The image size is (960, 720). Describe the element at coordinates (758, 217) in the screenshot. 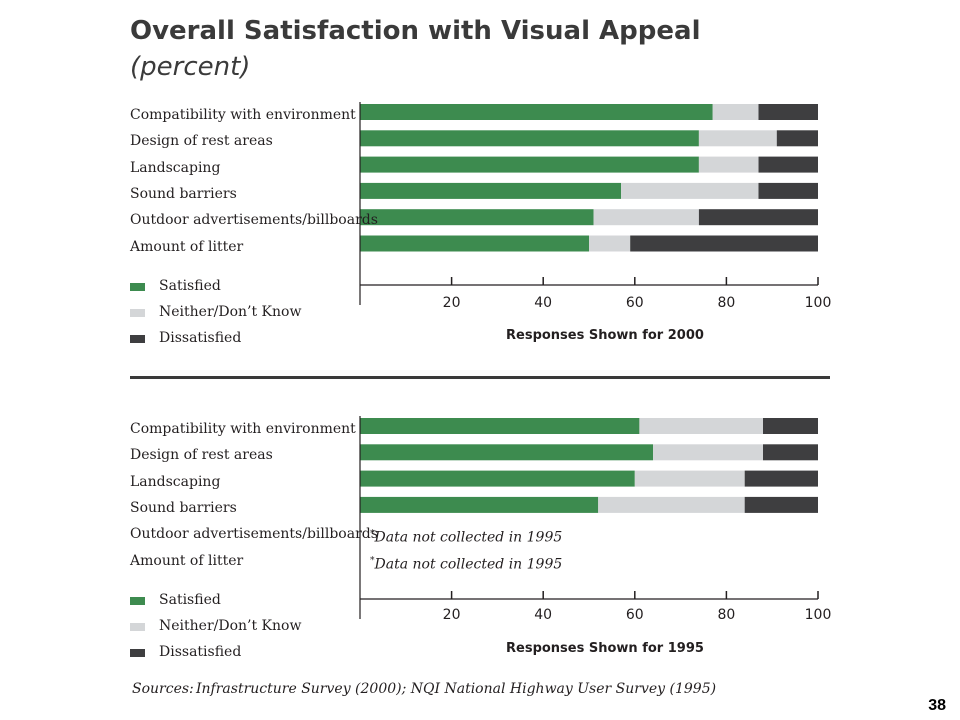

I see `bar-outdoor-advertisements-billboards-dissatisfied` at that location.